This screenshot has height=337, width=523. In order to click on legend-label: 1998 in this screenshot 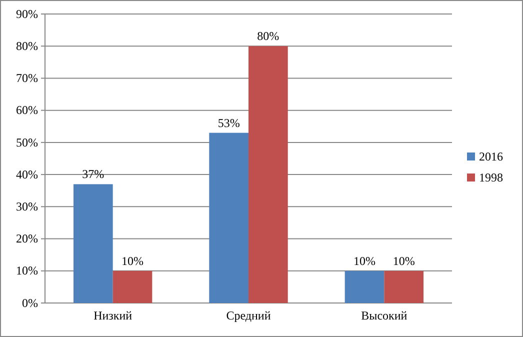, I will do `click(491, 177)`.